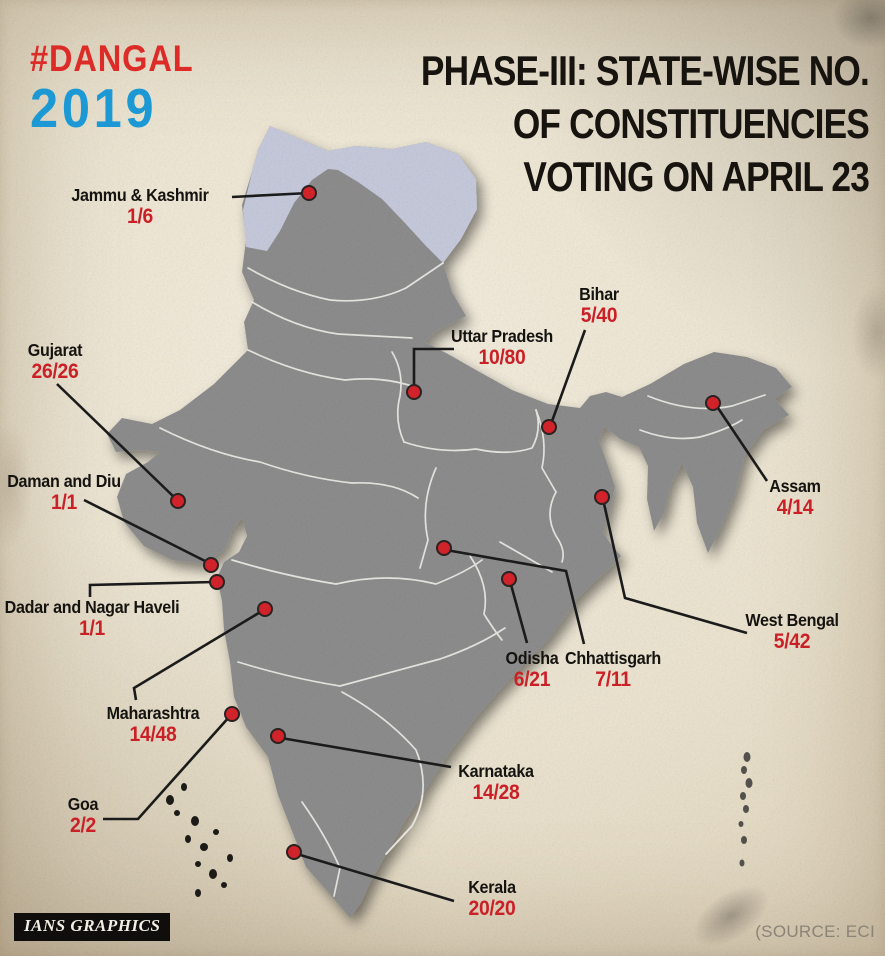  What do you see at coordinates (265, 609) in the screenshot?
I see `state-dot-maharashtra` at bounding box center [265, 609].